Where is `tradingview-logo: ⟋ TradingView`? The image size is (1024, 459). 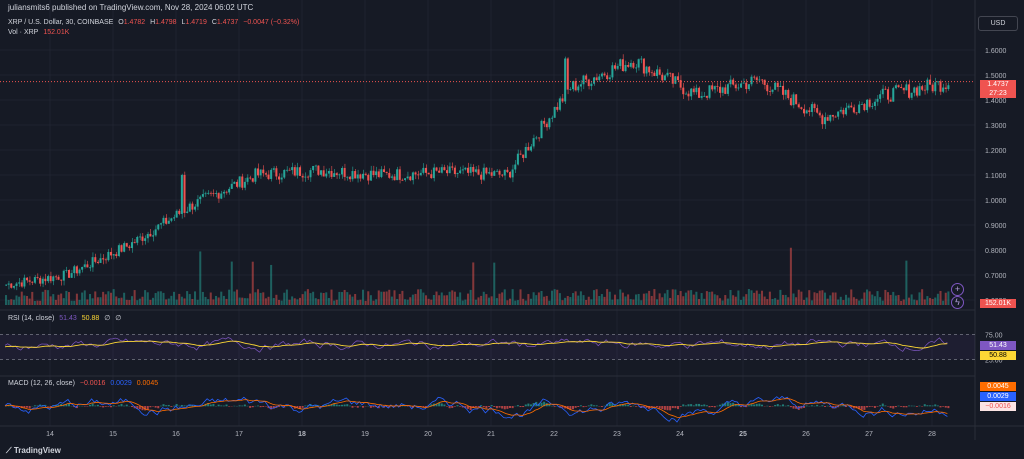
tradingview-logo: ⟋ TradingView is located at coordinates (33, 451).